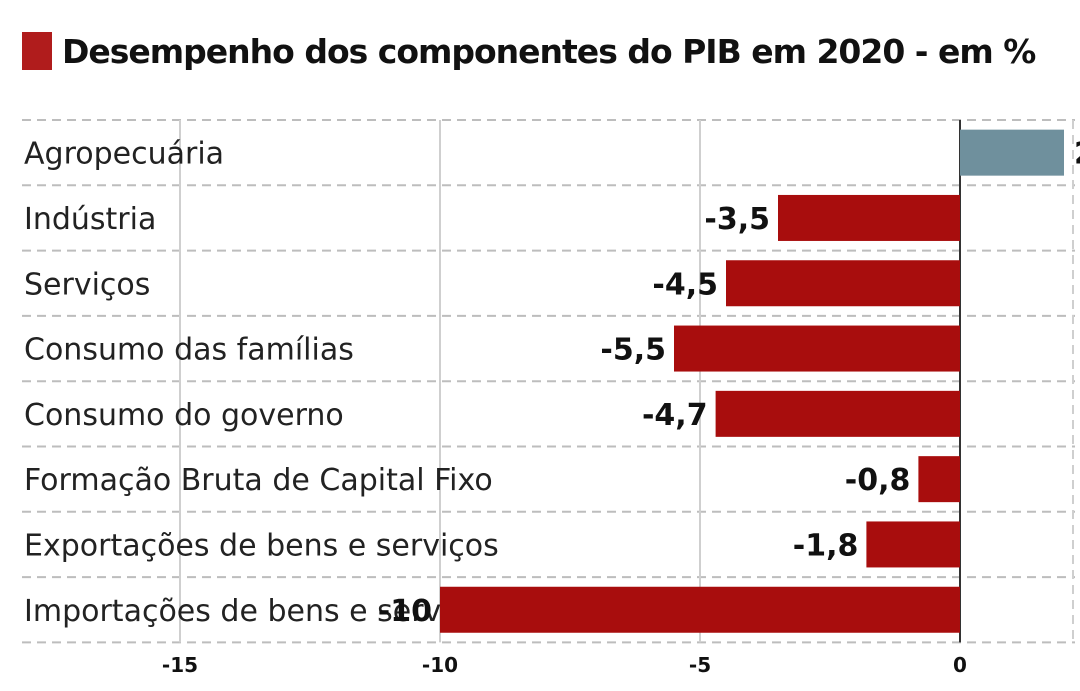 The image size is (1080, 691). I want to click on value-label: -3,5, so click(737, 219).